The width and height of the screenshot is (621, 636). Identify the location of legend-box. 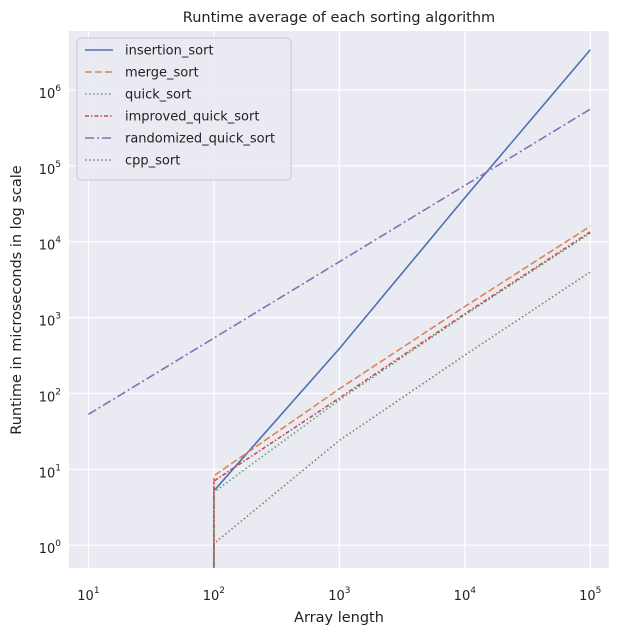
(184, 109).